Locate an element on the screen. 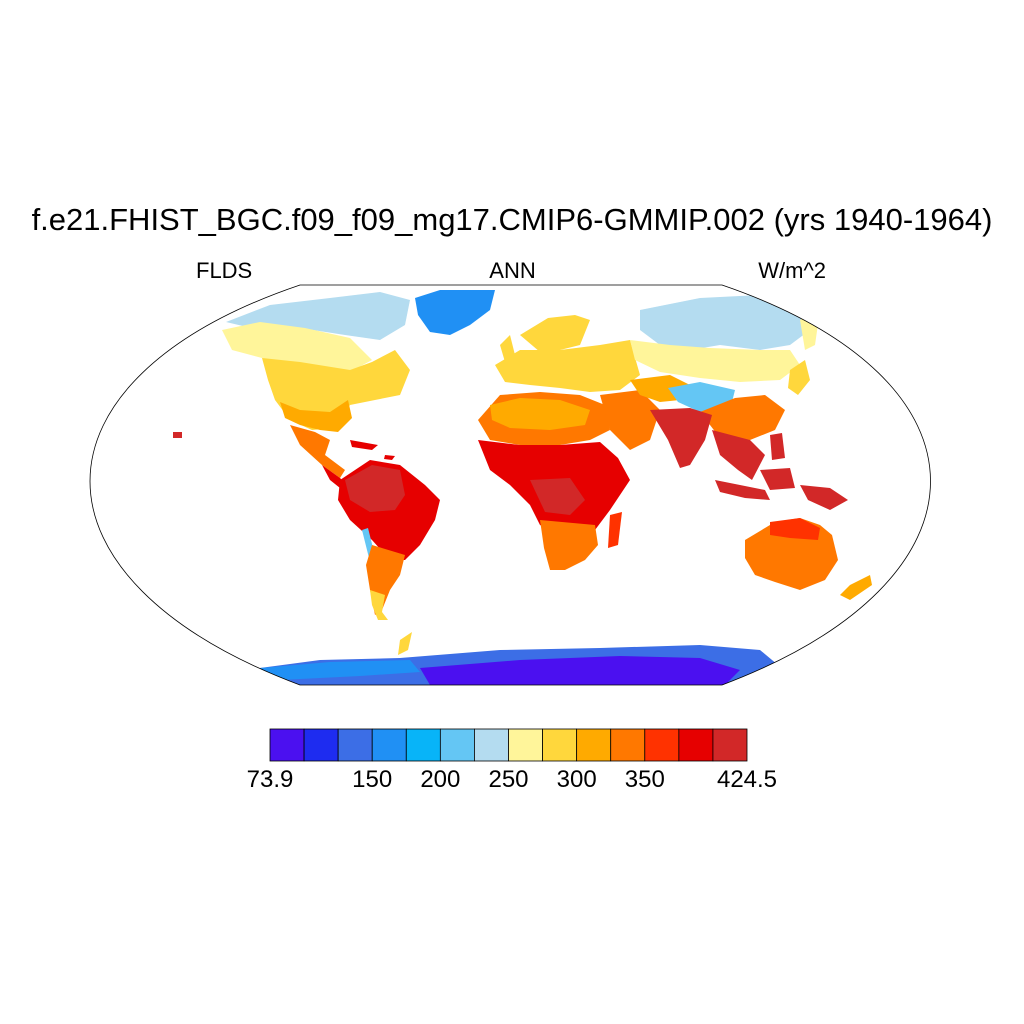  land-madagascar is located at coordinates (615, 530).